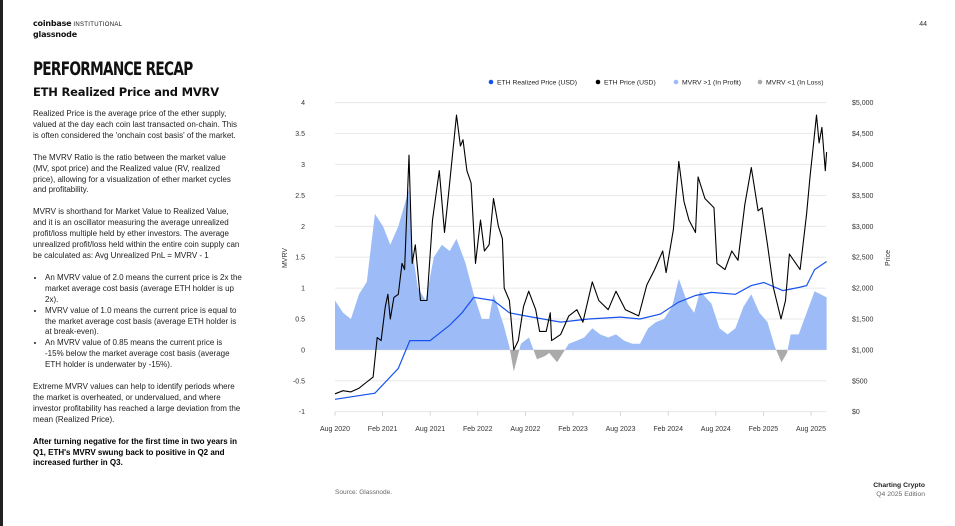 The width and height of the screenshot is (955, 526). What do you see at coordinates (856, 412) in the screenshot?
I see `right-tick-label: $0` at bounding box center [856, 412].